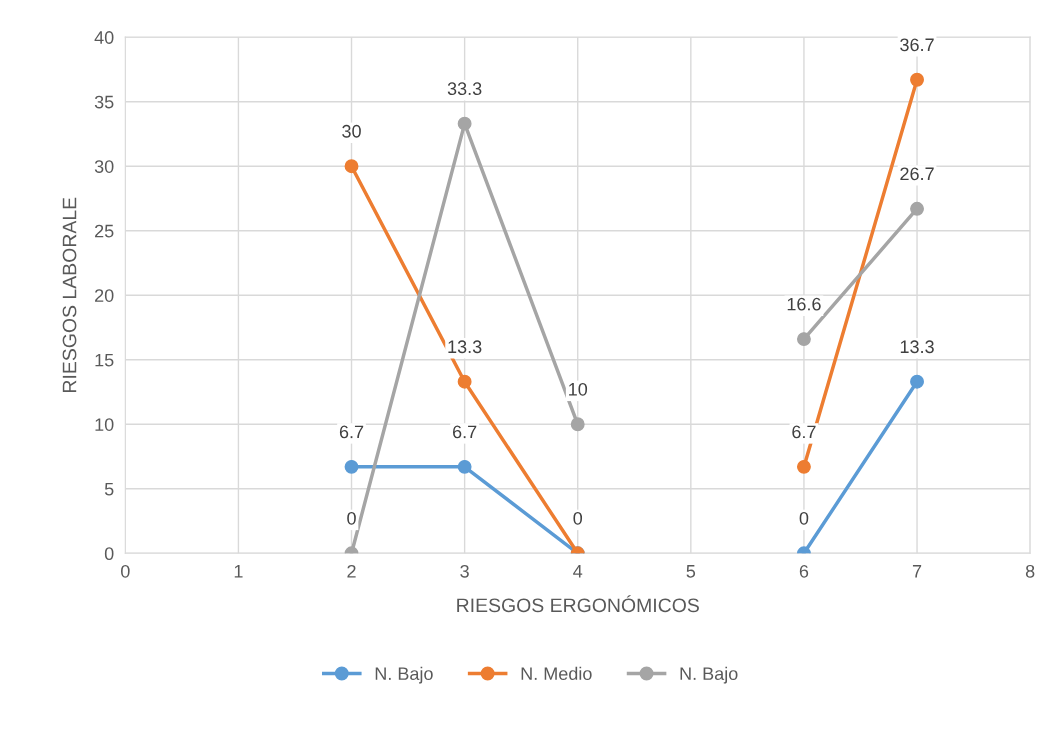 The width and height of the screenshot is (1062, 729). I want to click on y-axis-title: RIESGOS LABORALE, so click(69, 294).